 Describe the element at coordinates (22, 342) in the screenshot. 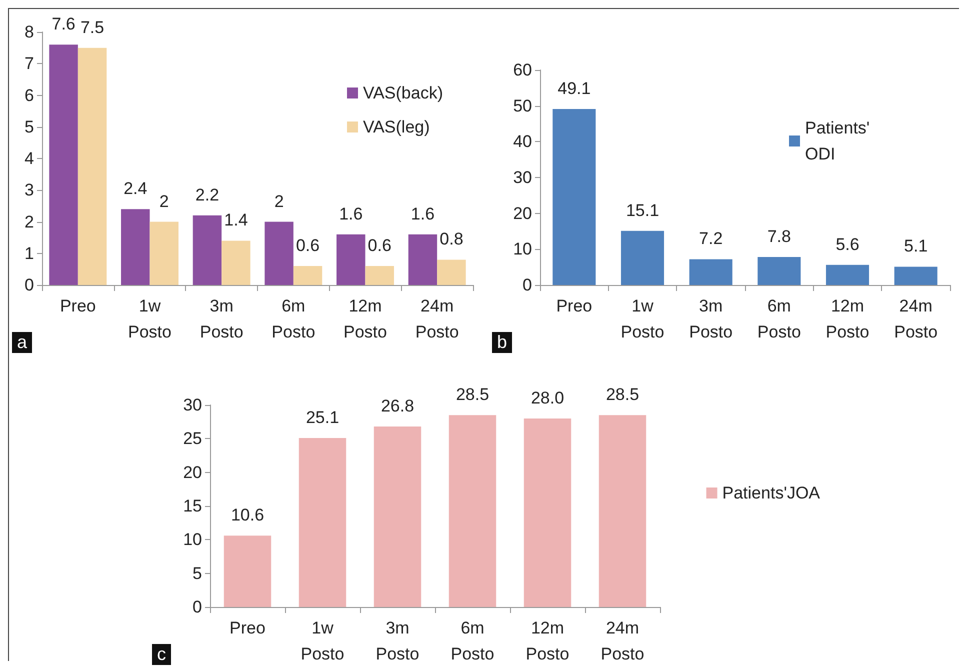

I see `text: a` at that location.